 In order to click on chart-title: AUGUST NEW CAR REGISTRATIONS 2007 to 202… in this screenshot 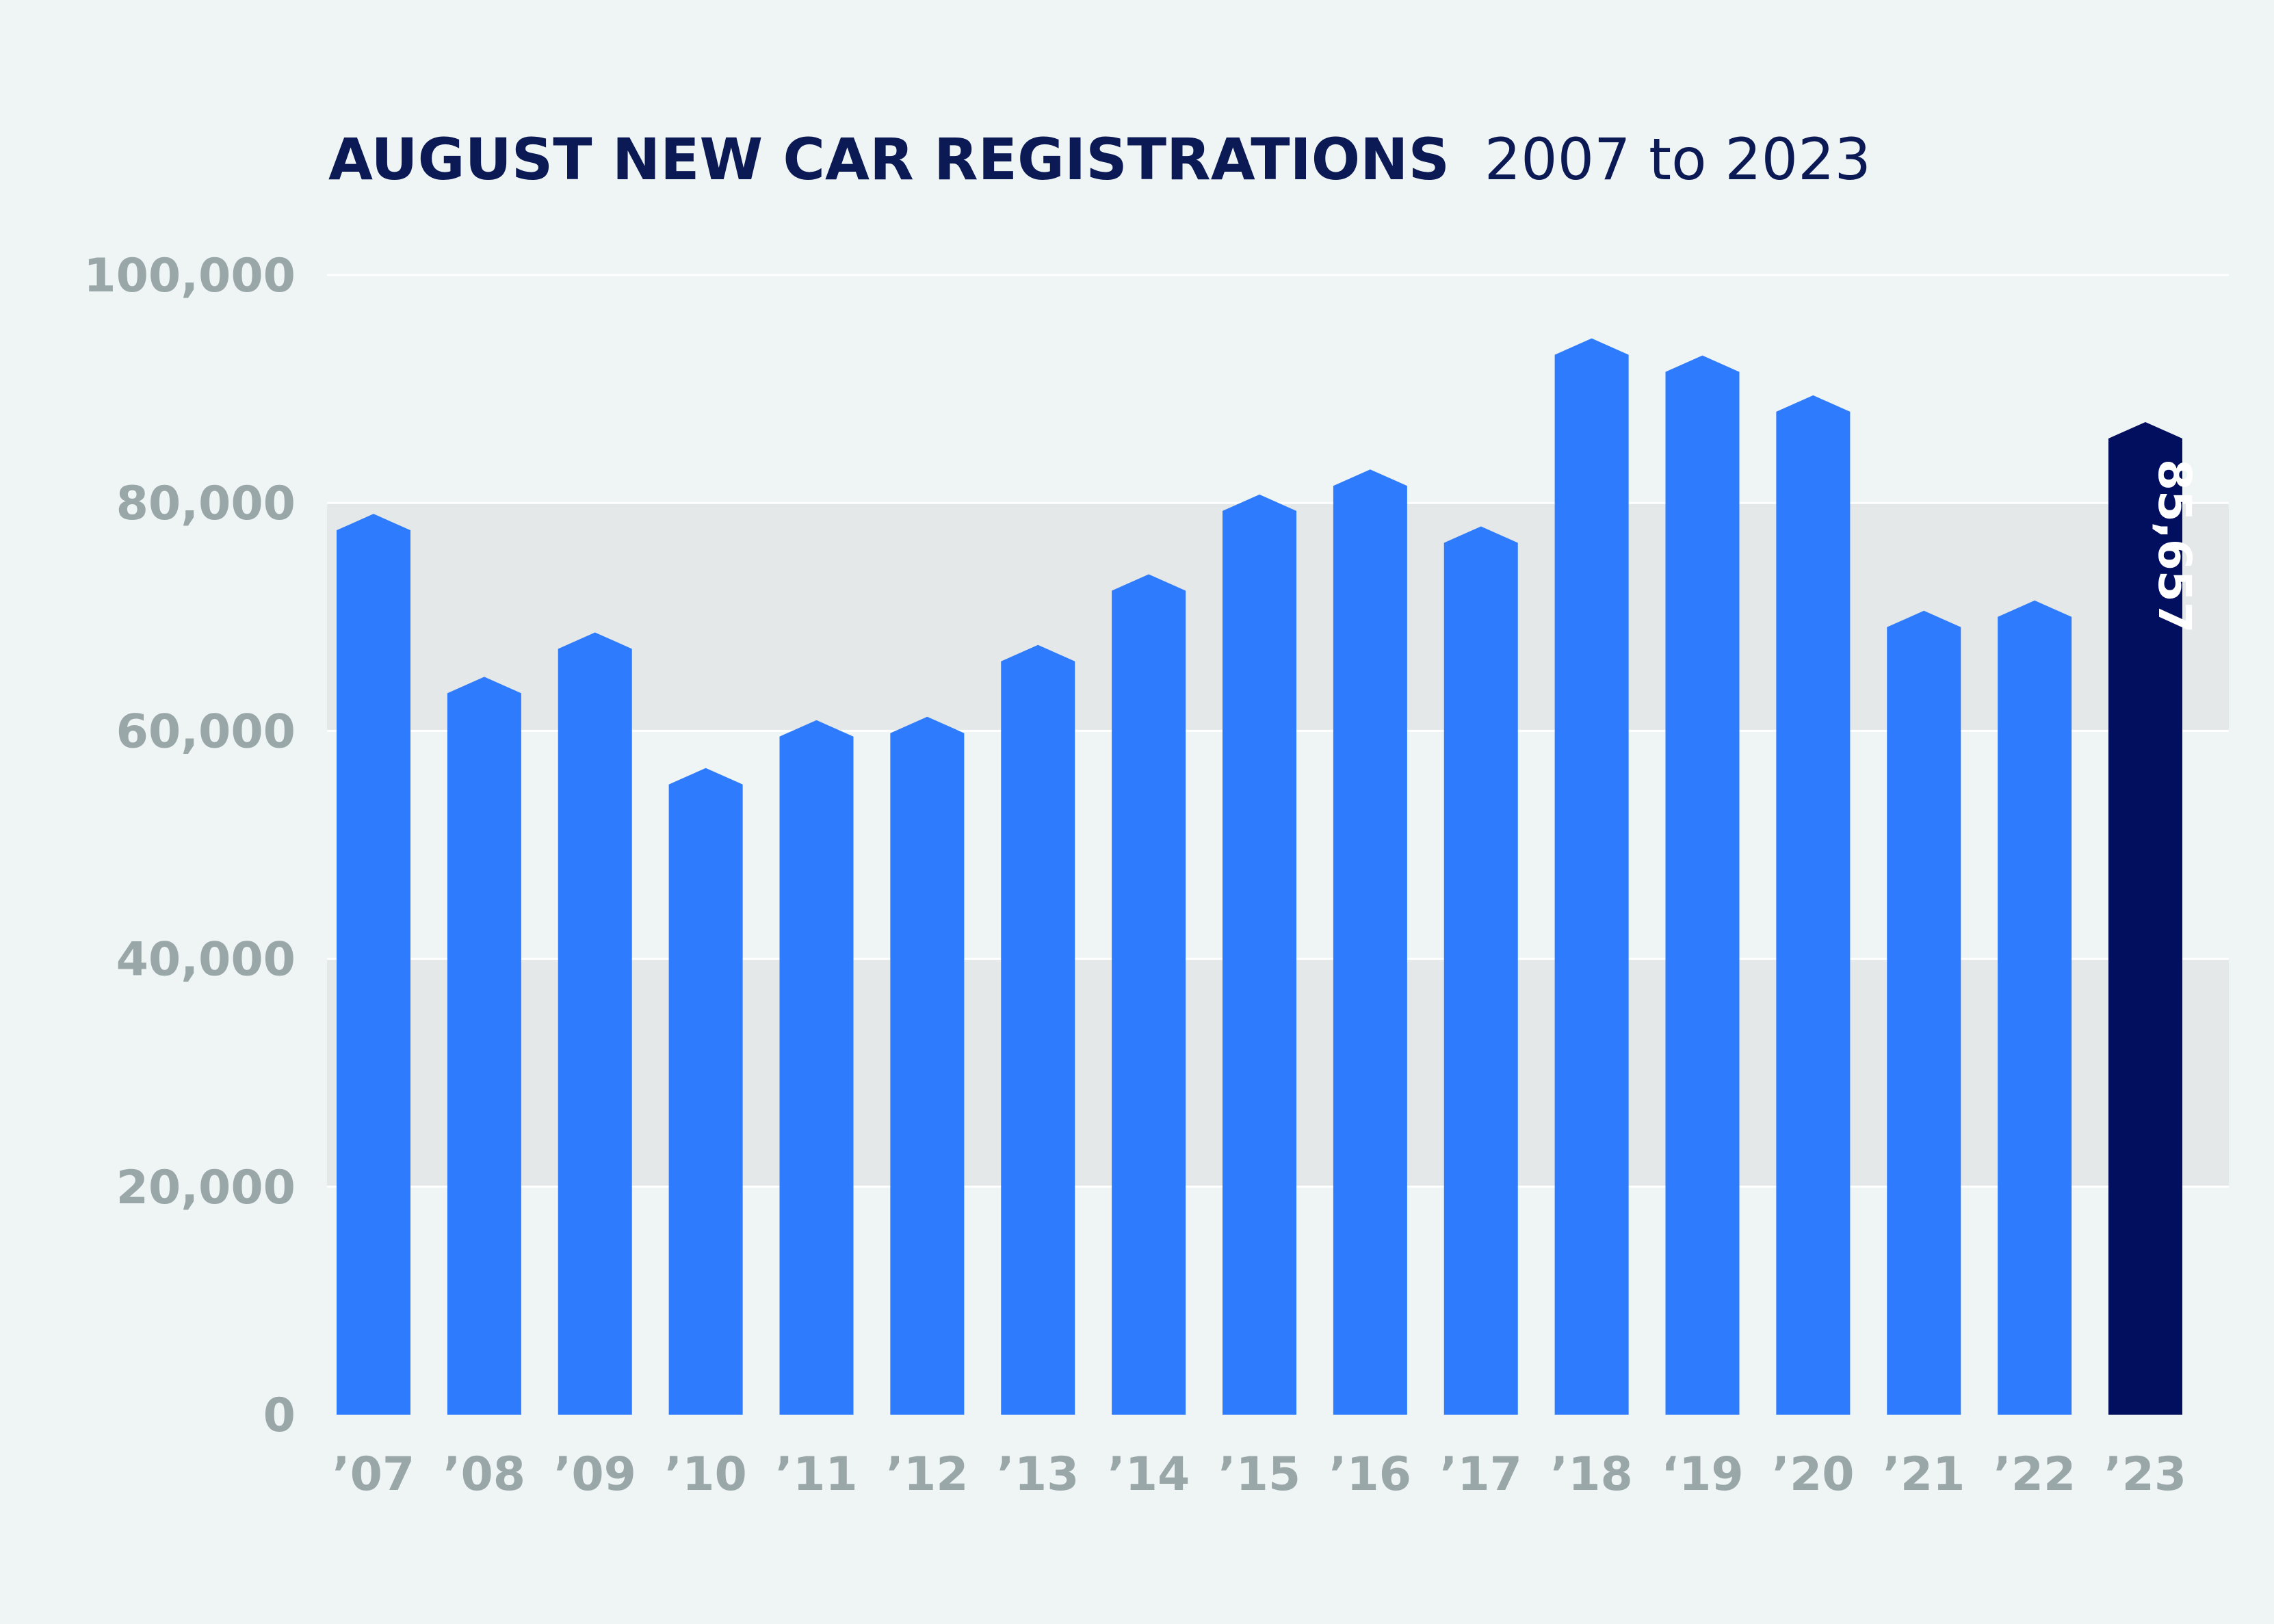, I will do `click(1099, 160)`.